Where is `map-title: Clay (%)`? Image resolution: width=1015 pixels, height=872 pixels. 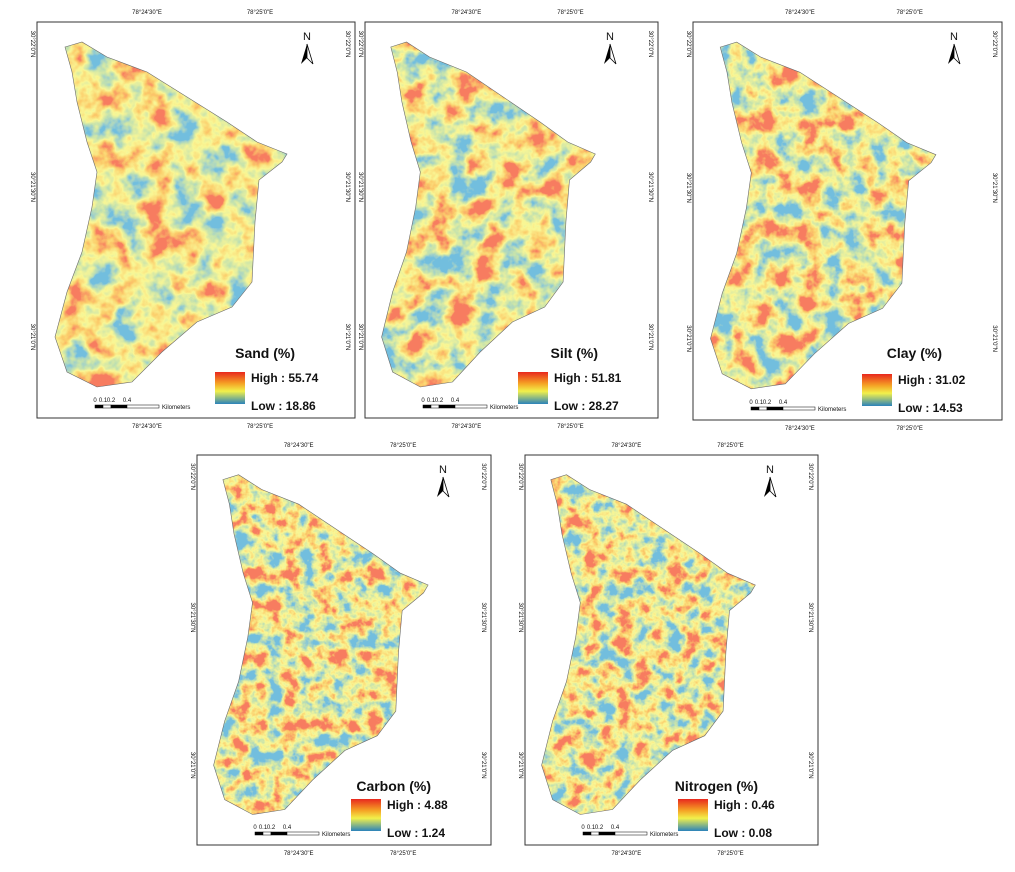 map-title: Clay (%) is located at coordinates (914, 353).